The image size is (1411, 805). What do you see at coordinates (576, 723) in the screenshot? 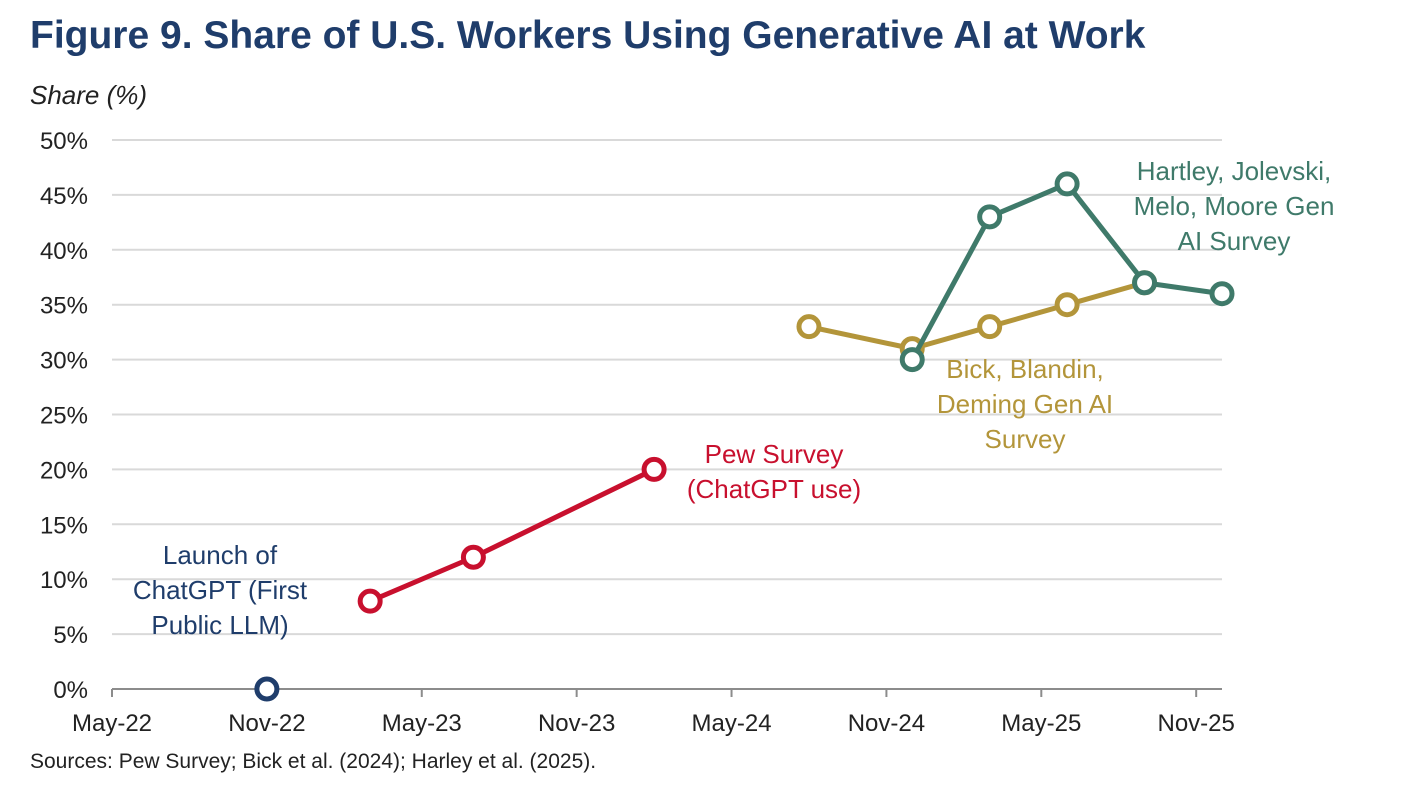
I see `x-tick-label: Nov-23` at bounding box center [576, 723].